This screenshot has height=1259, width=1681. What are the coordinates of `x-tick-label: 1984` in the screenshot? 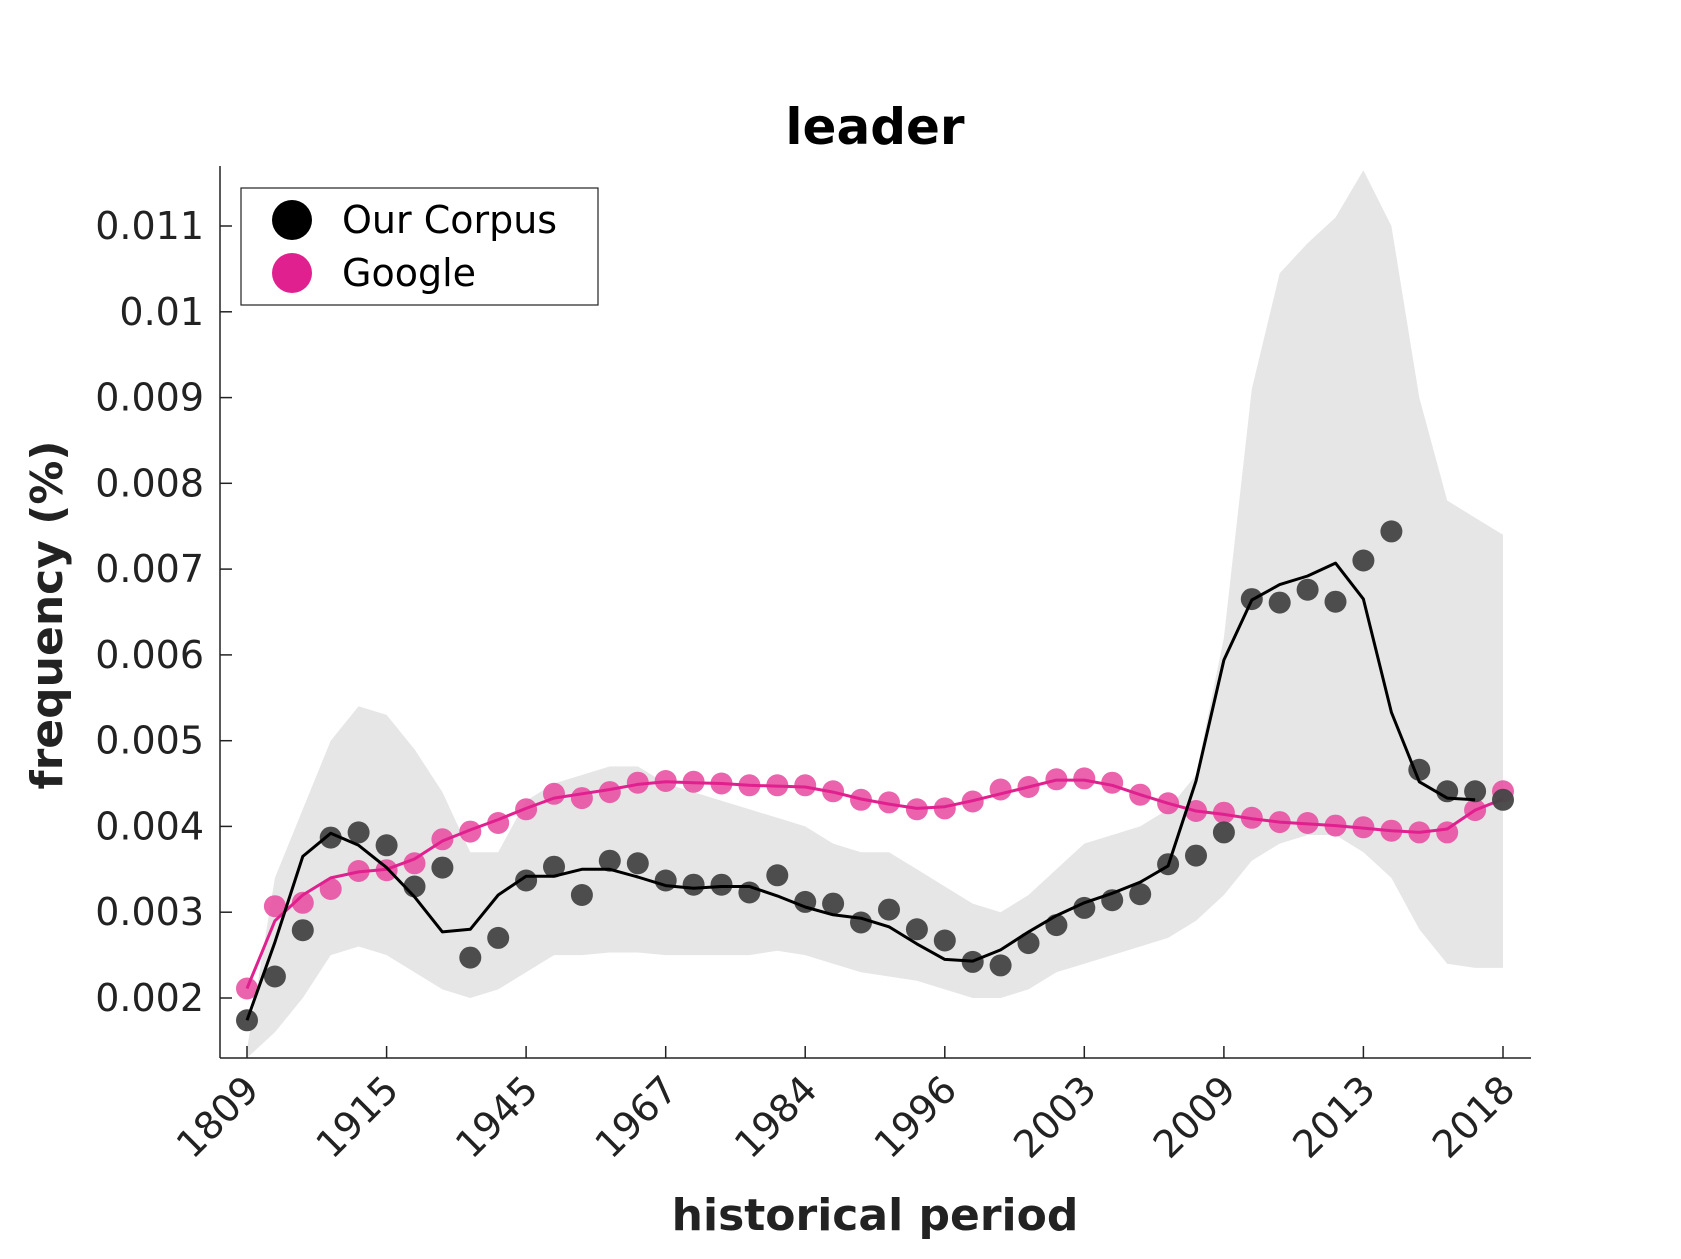 It's located at (776, 1117).